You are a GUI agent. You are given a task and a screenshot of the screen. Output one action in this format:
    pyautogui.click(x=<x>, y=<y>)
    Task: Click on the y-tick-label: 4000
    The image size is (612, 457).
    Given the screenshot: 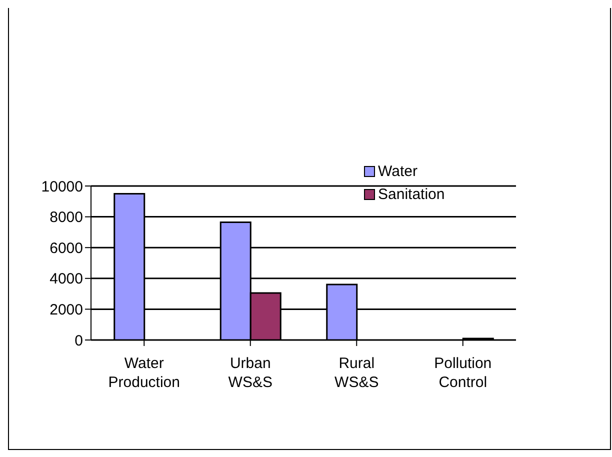 What is the action you would take?
    pyautogui.click(x=66, y=279)
    